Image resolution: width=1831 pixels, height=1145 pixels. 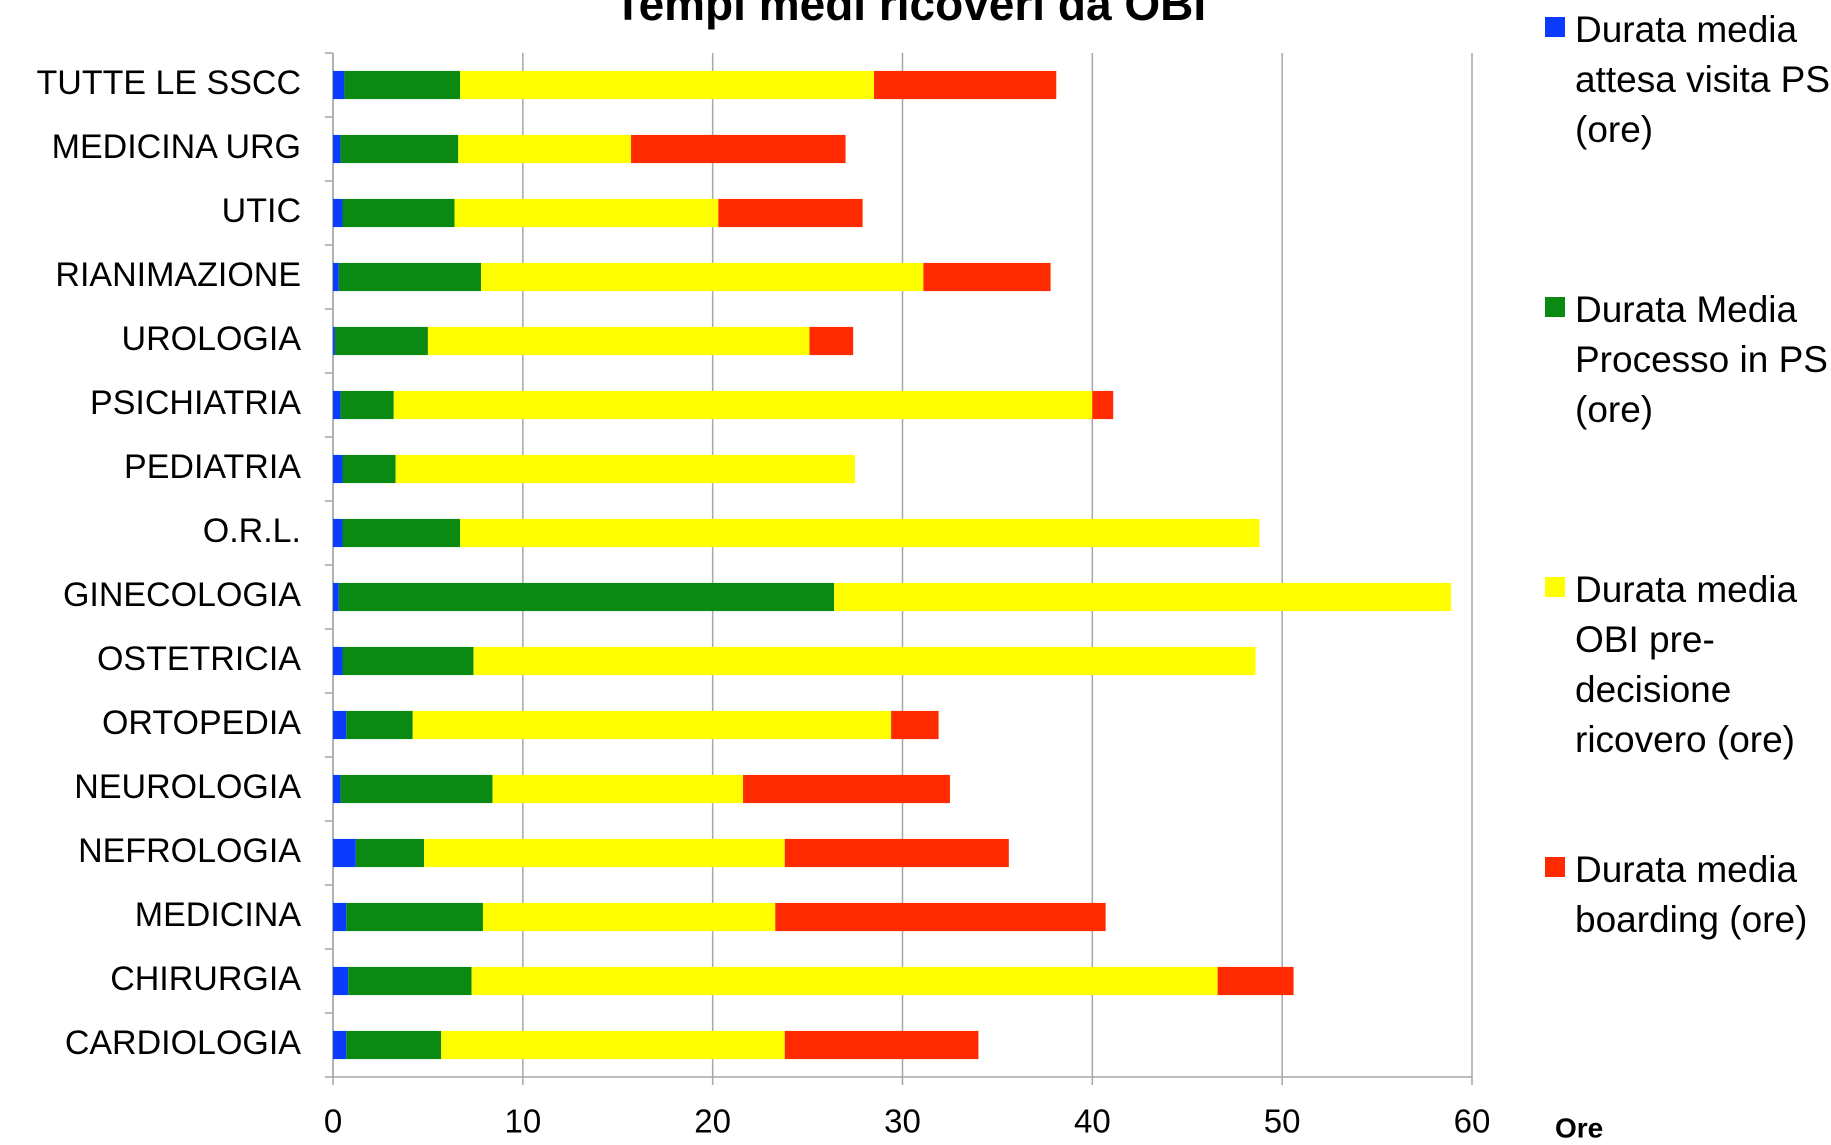 What do you see at coordinates (261, 211) in the screenshot?
I see `y-tick-label: UTIC` at bounding box center [261, 211].